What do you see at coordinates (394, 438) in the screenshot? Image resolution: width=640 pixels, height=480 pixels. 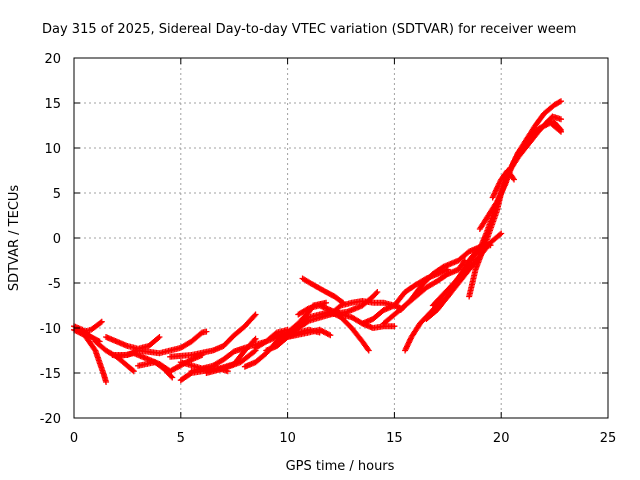 I see `x-tick-label: 15` at bounding box center [394, 438].